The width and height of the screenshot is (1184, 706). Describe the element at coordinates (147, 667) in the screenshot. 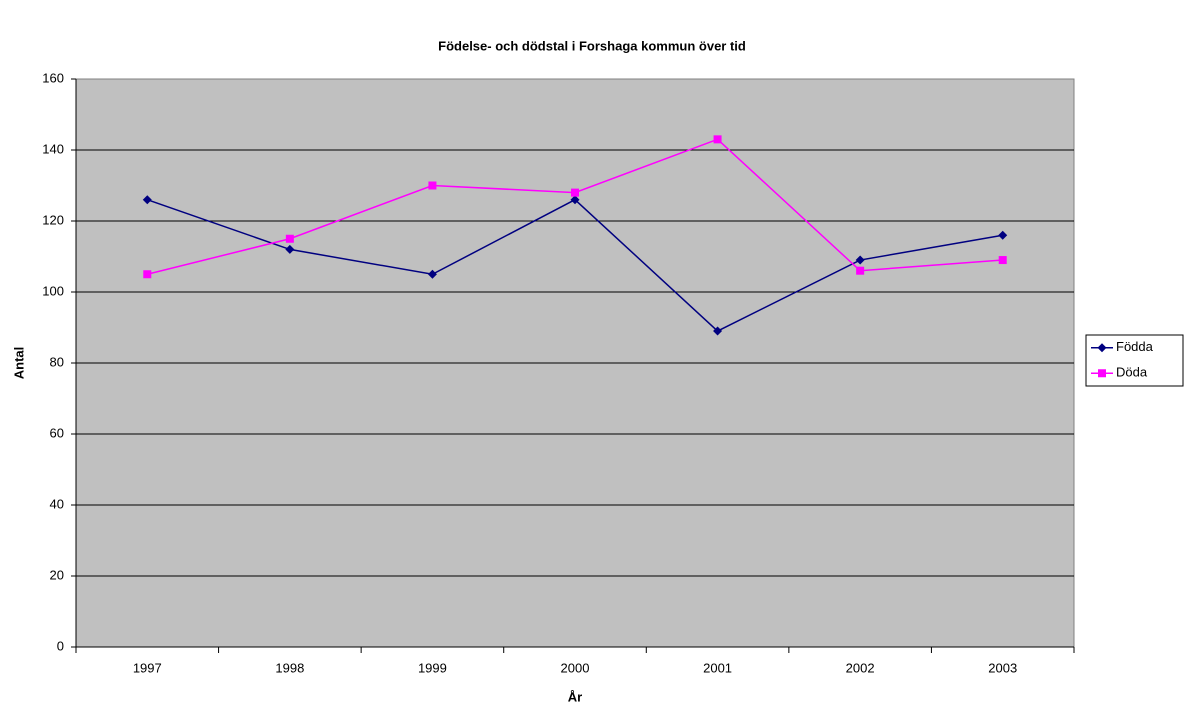

I see `x-tick-label: 1997` at that location.